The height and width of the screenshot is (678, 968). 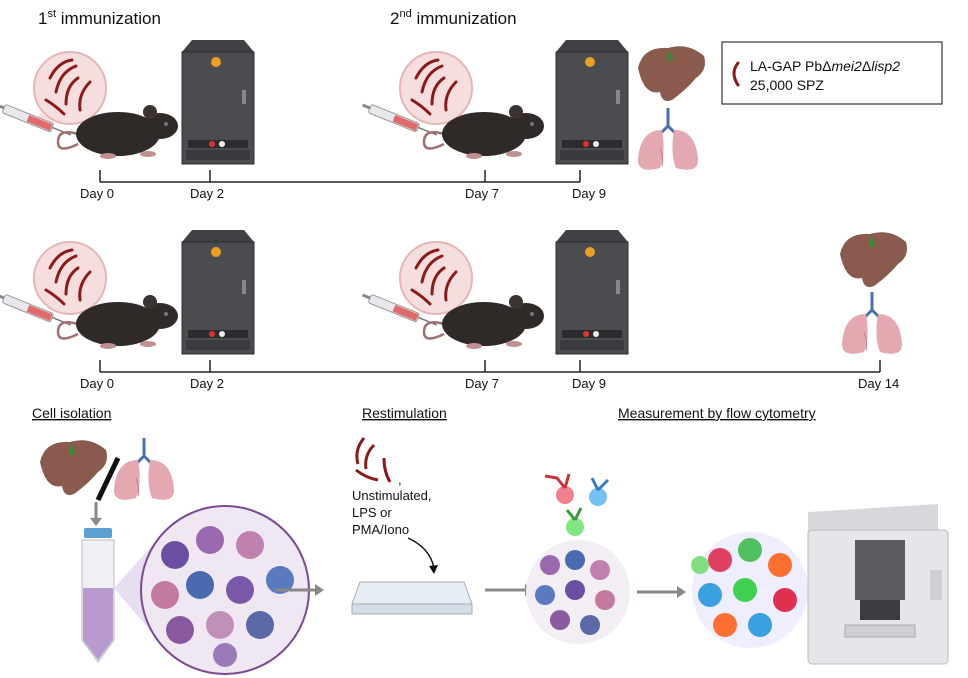 I want to click on first-immunization-heading: 1st immunization, so click(x=99, y=18).